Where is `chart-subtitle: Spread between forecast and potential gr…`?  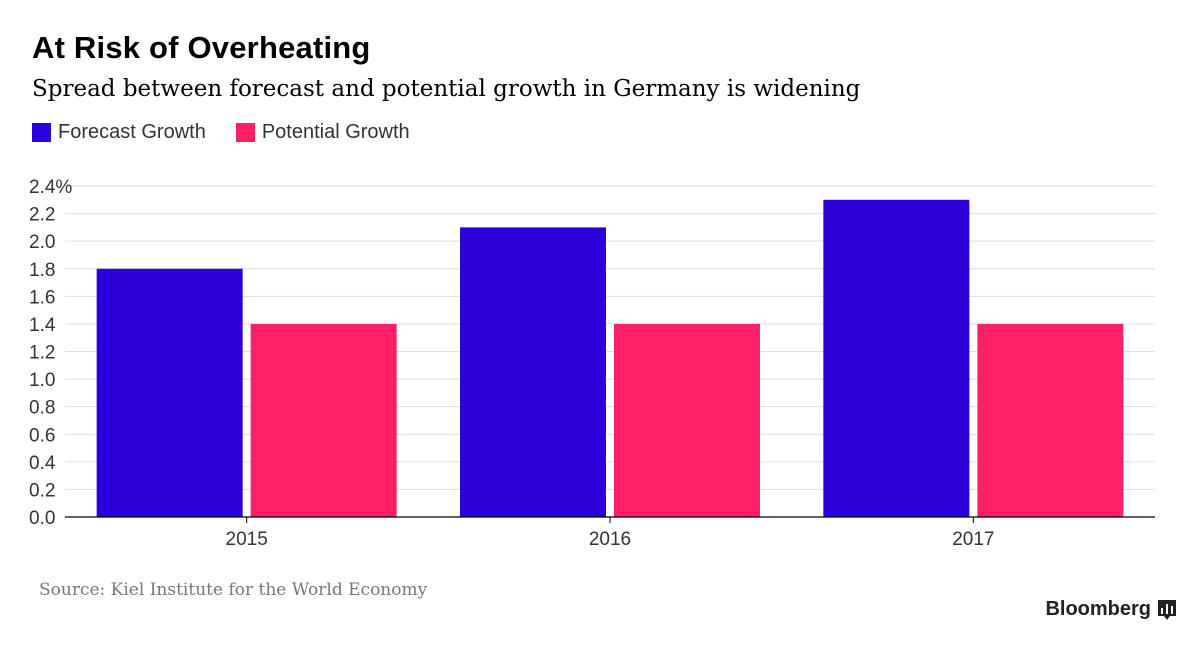 chart-subtitle: Spread between forecast and potential gr… is located at coordinates (446, 89).